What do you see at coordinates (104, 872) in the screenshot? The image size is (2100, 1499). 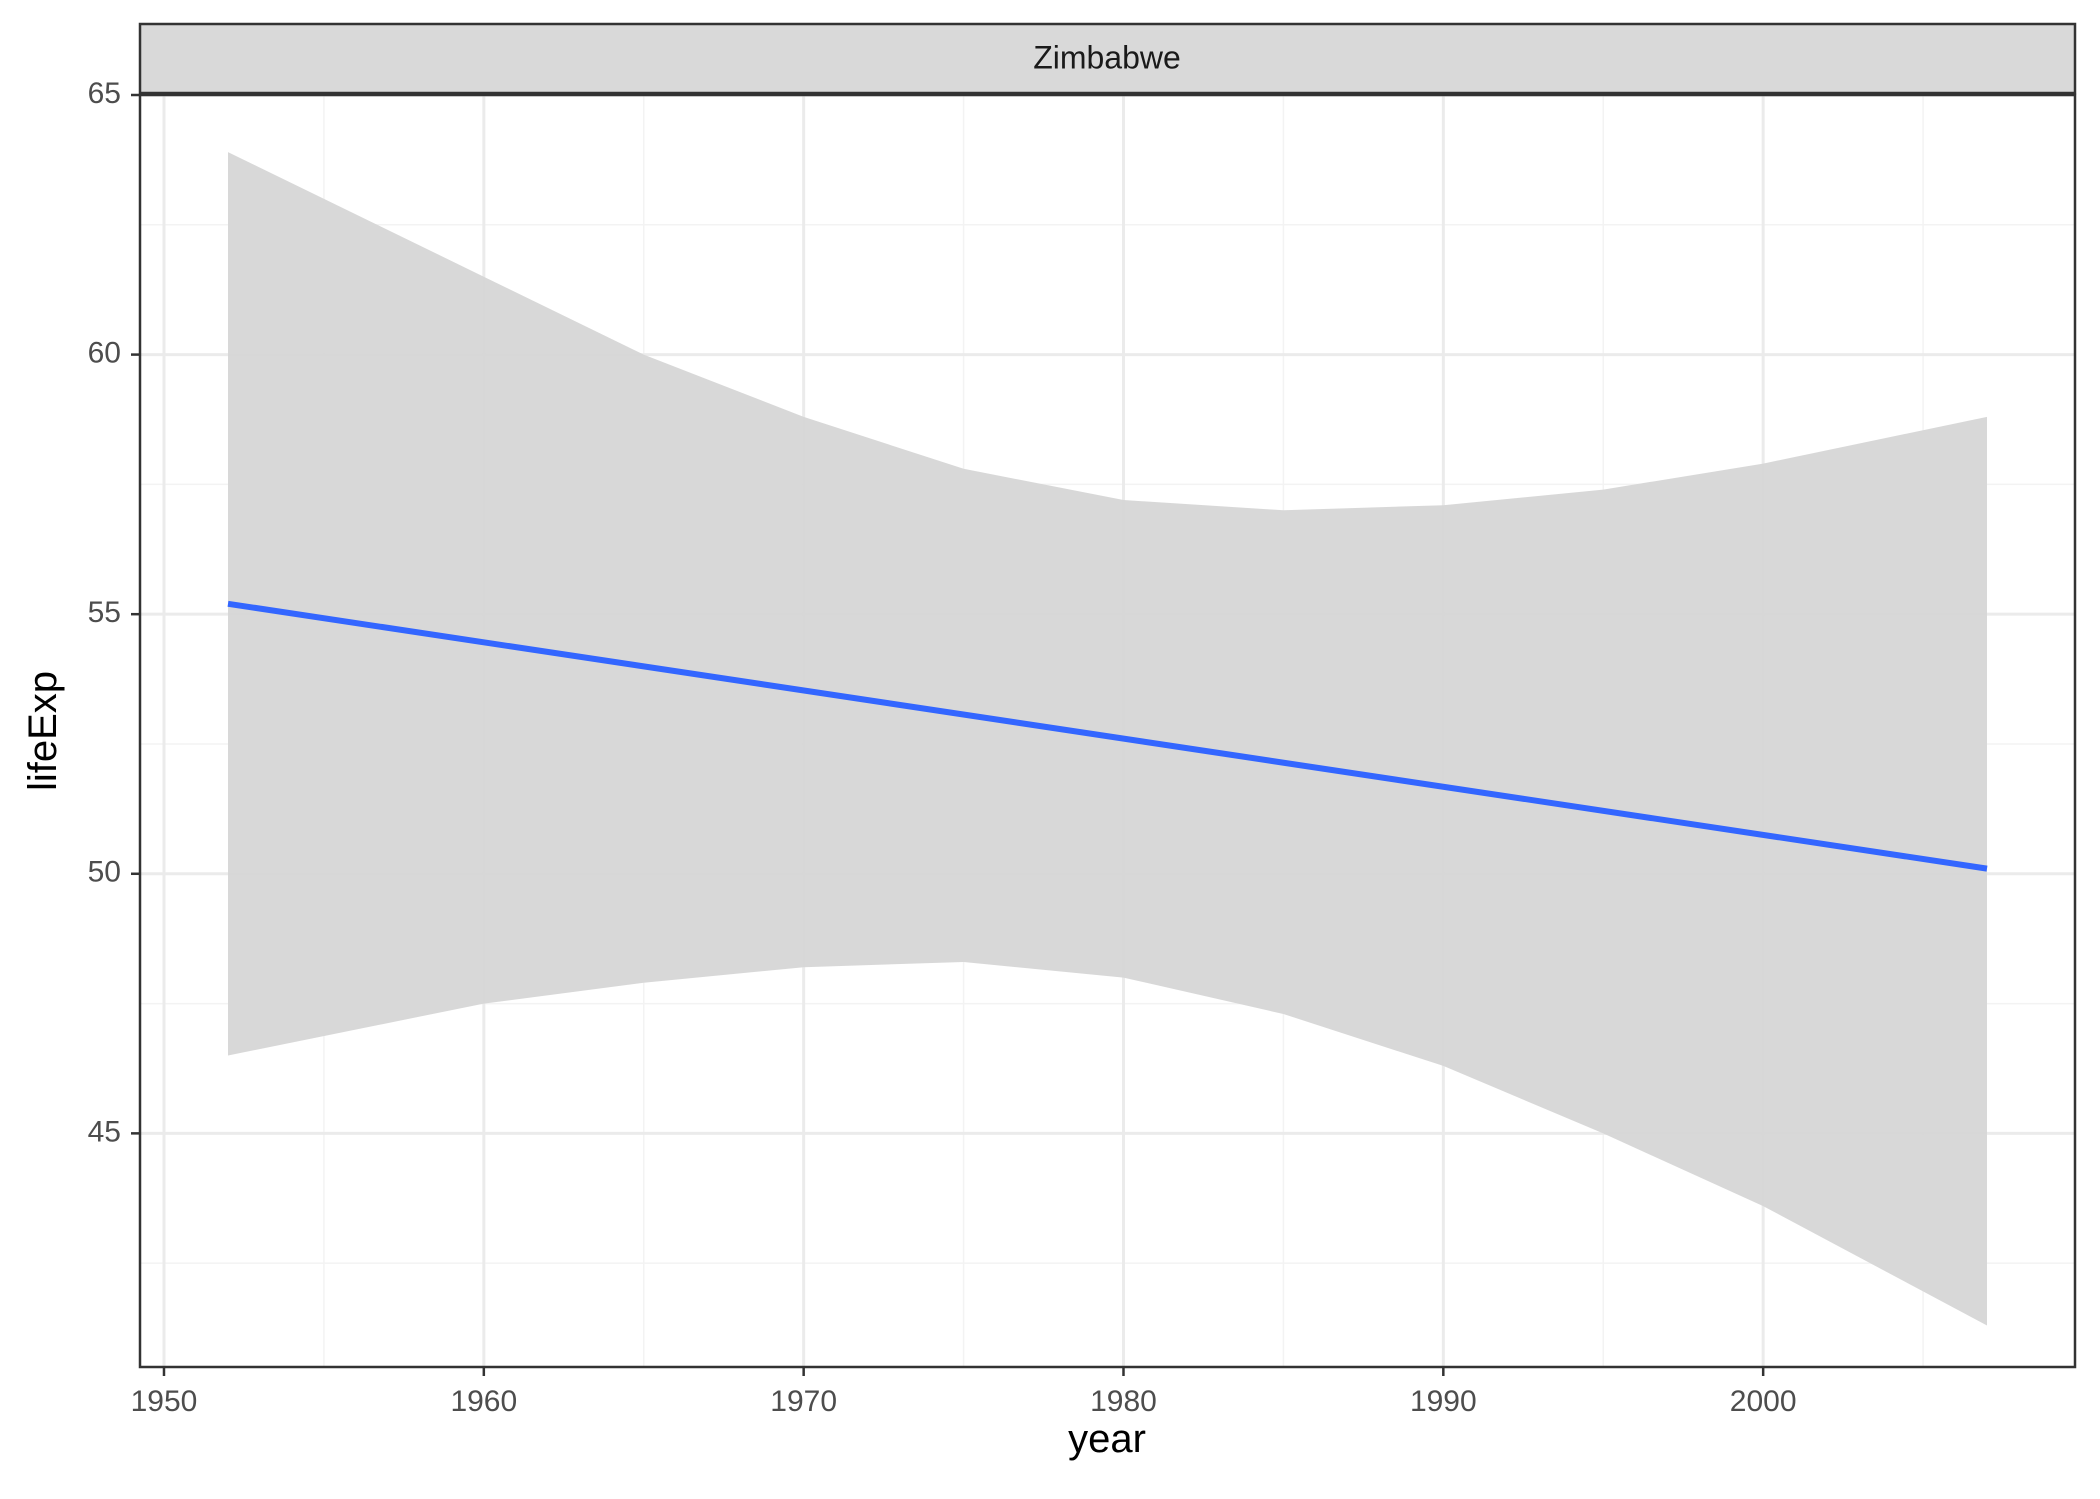 I see `y-tick-label: 50` at bounding box center [104, 872].